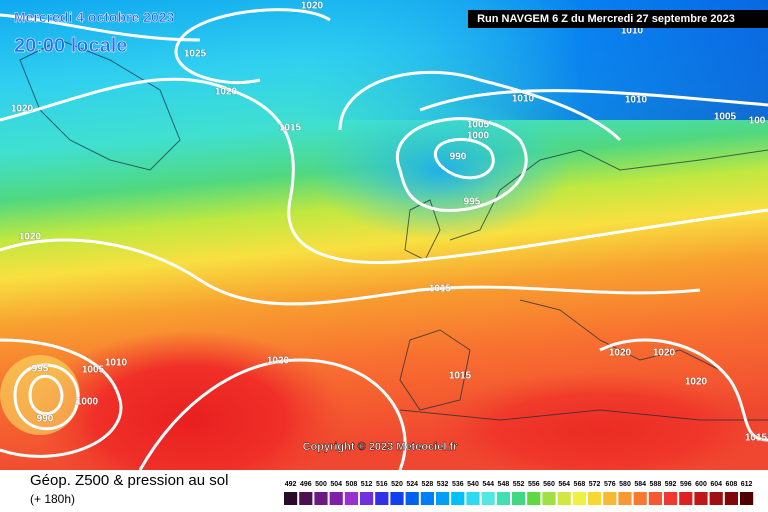 The image size is (768, 512). What do you see at coordinates (195, 54) in the screenshot?
I see `isobar-label: 1025` at bounding box center [195, 54].